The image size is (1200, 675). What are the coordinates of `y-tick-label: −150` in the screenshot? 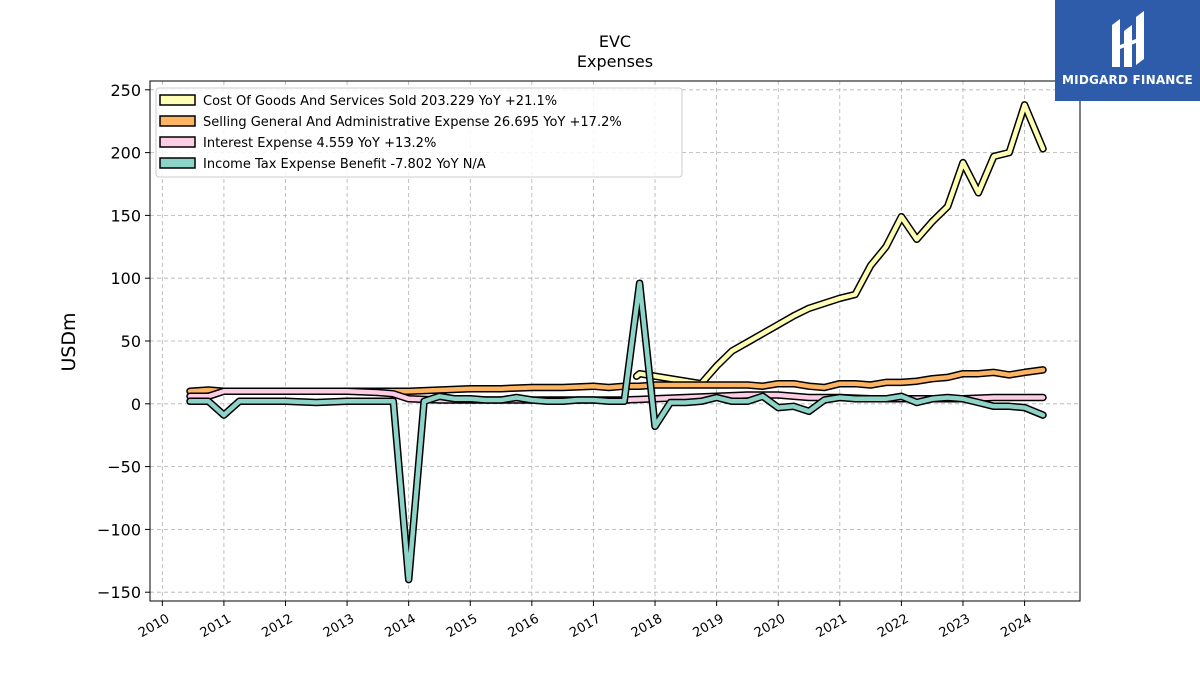 It's located at (119, 592).